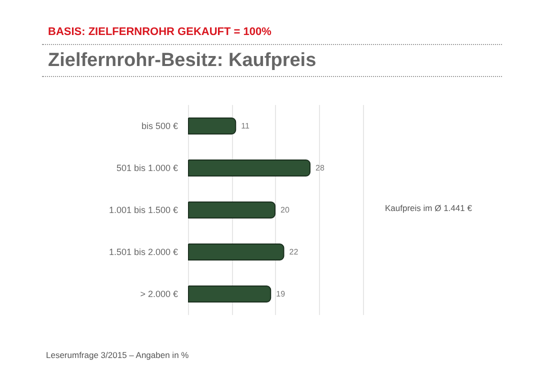 The height and width of the screenshot is (380, 541). What do you see at coordinates (182, 61) in the screenshot?
I see `chart-title: Zielfernrohr-Besitz: Kaufpreis` at bounding box center [182, 61].